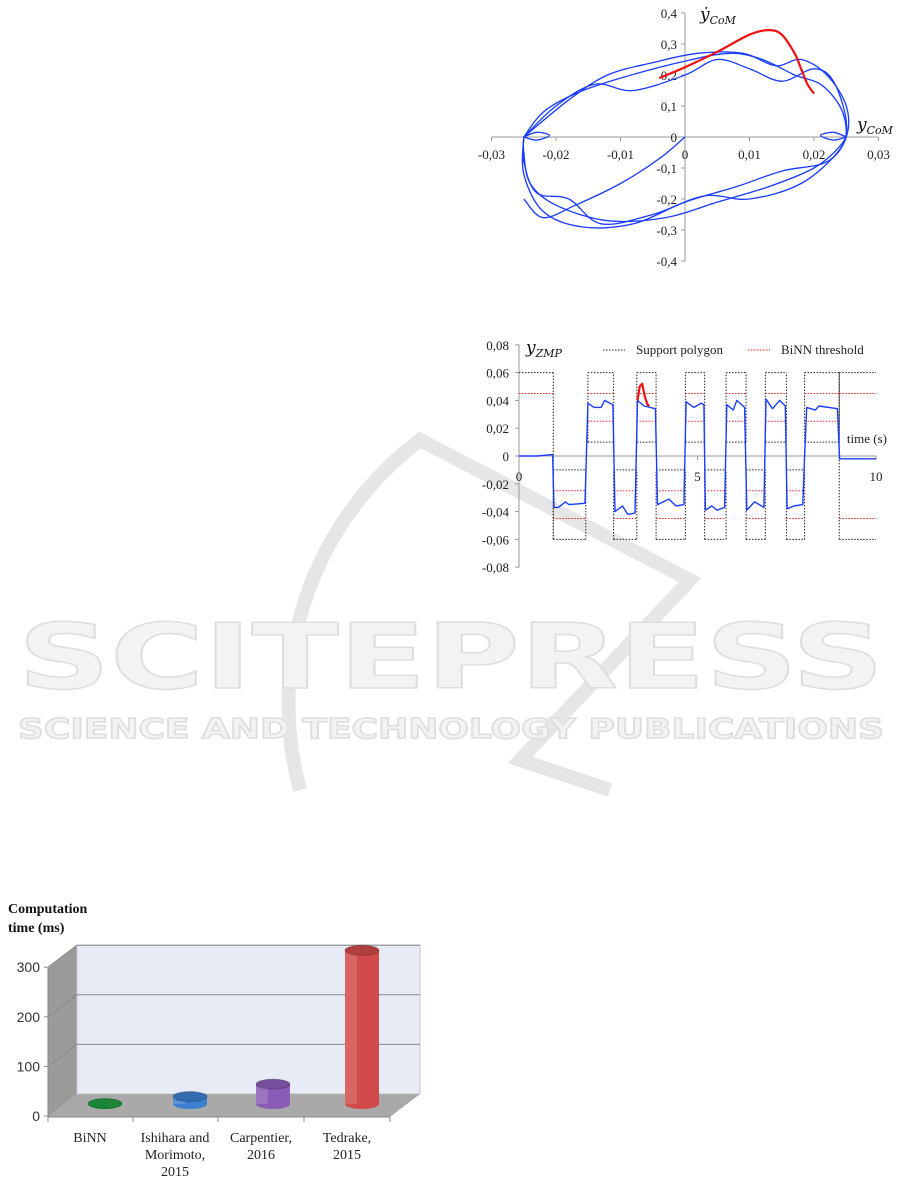 This screenshot has height=1179, width=901. Describe the element at coordinates (530, 348) in the screenshot. I see `y-axis-label-base: y` at that location.